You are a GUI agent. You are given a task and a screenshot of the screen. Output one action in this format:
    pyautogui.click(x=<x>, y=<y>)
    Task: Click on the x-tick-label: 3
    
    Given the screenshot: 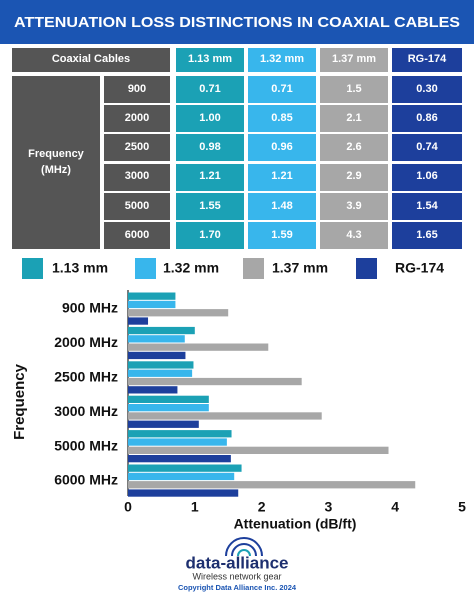 What is the action you would take?
    pyautogui.click(x=329, y=507)
    